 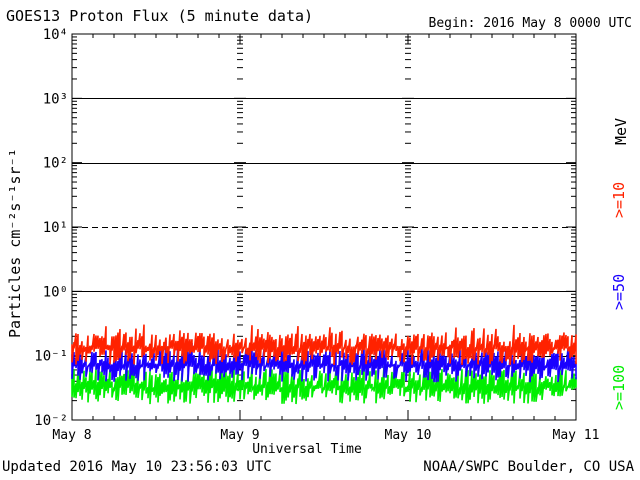 I want to click on y-tick-label: 10⁻¹, so click(x=51, y=357).